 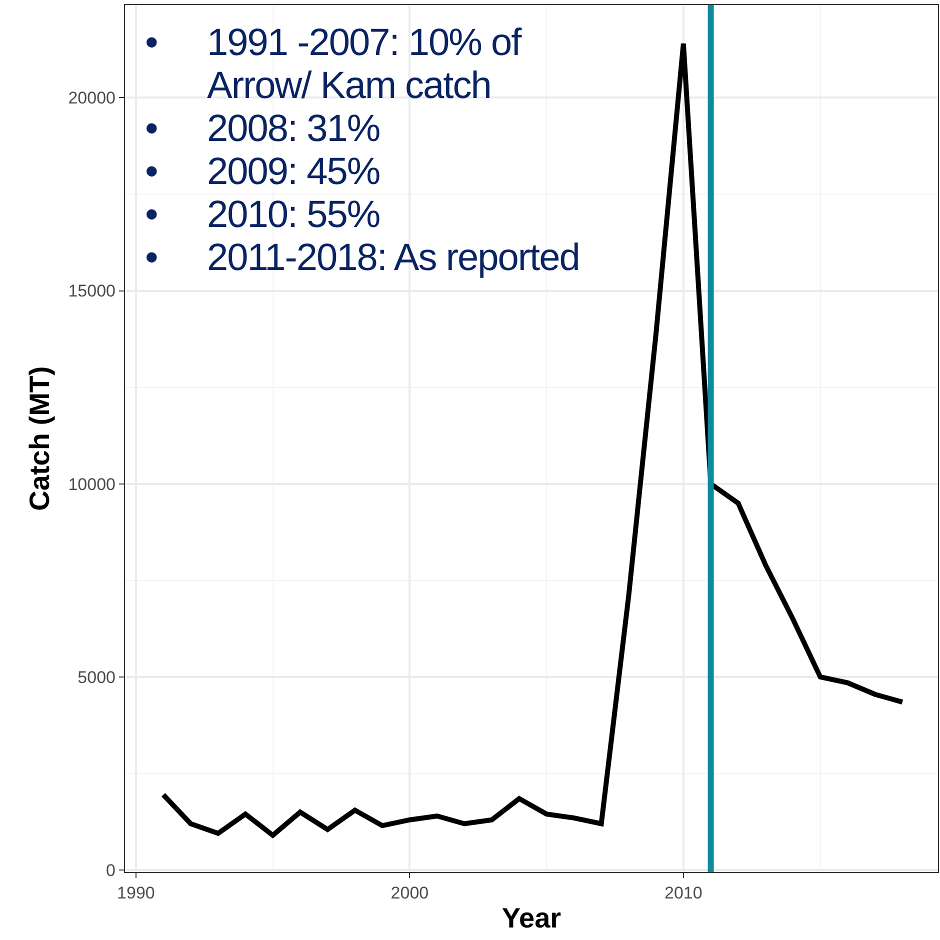 What do you see at coordinates (39, 438) in the screenshot?
I see `y-axis-title: Catch (MT)` at bounding box center [39, 438].